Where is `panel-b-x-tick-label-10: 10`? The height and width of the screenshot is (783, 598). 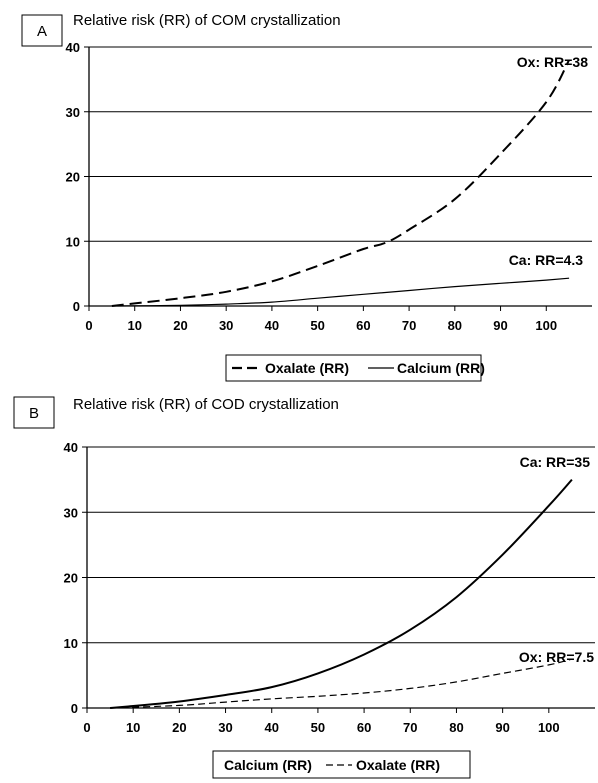
panel-b-x-tick-label-10: 10 is located at coordinates (133, 727).